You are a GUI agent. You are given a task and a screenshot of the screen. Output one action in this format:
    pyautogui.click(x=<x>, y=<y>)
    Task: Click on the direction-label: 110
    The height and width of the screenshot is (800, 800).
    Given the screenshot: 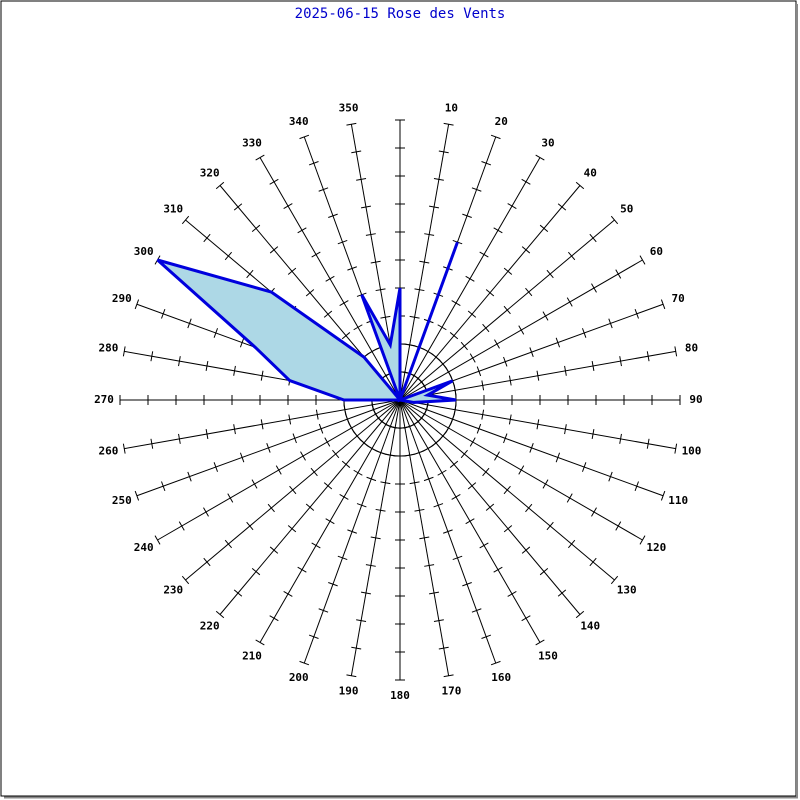 What is the action you would take?
    pyautogui.click(x=678, y=500)
    